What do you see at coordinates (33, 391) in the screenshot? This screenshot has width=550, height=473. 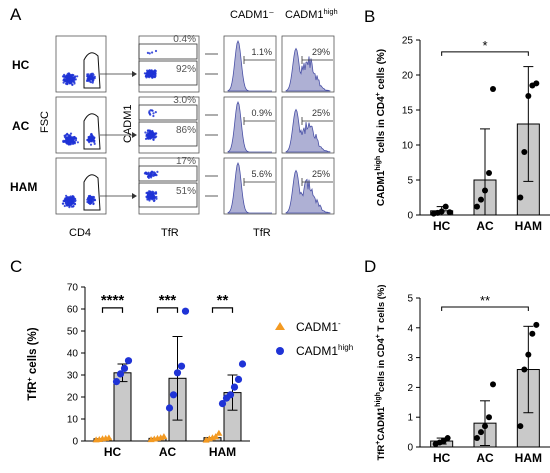 I see `y-axis-label-part: TfR` at bounding box center [33, 391].